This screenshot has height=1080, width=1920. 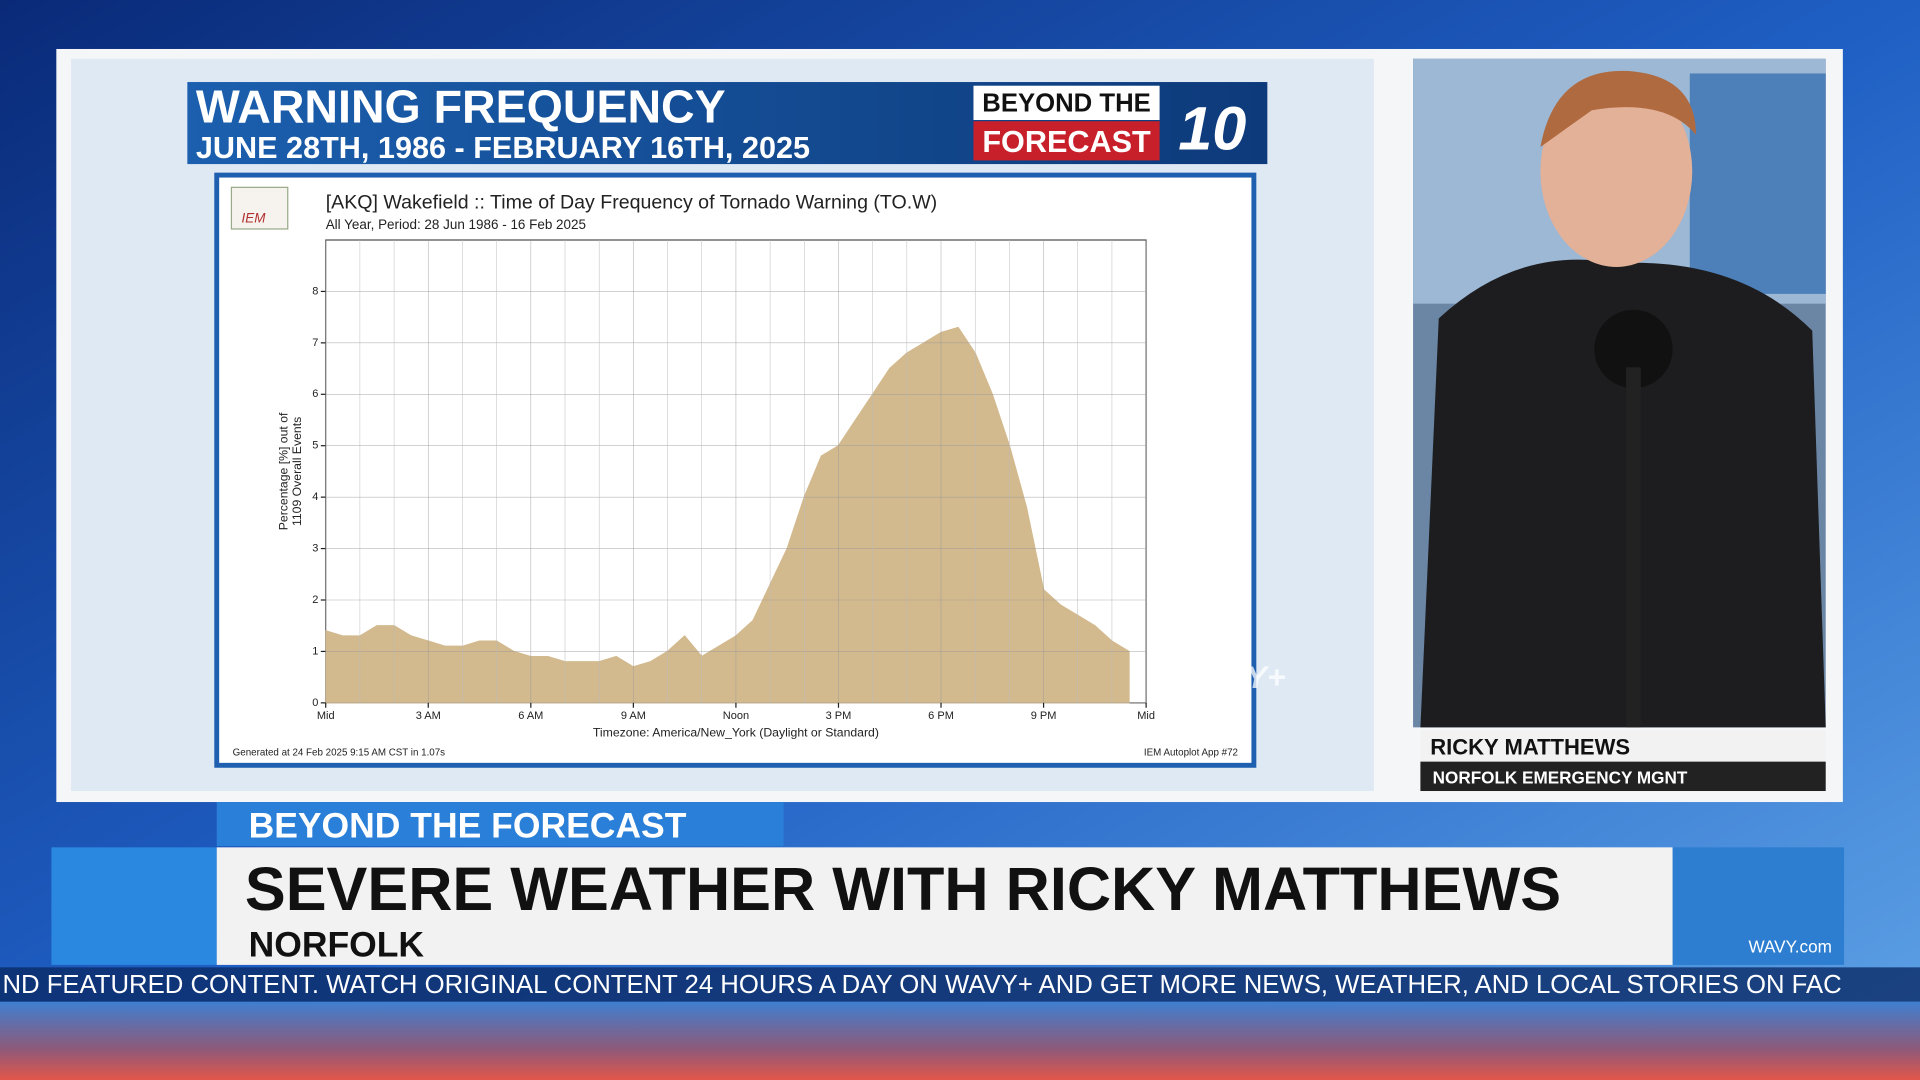 What do you see at coordinates (1616, 171) in the screenshot?
I see `guest-head` at bounding box center [1616, 171].